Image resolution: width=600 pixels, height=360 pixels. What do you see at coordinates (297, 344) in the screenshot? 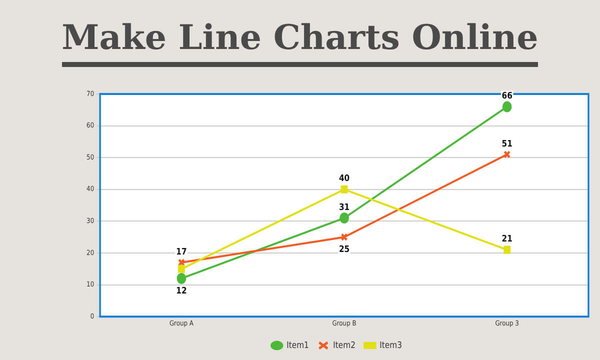
I see `legend-label: Item1` at bounding box center [297, 344].